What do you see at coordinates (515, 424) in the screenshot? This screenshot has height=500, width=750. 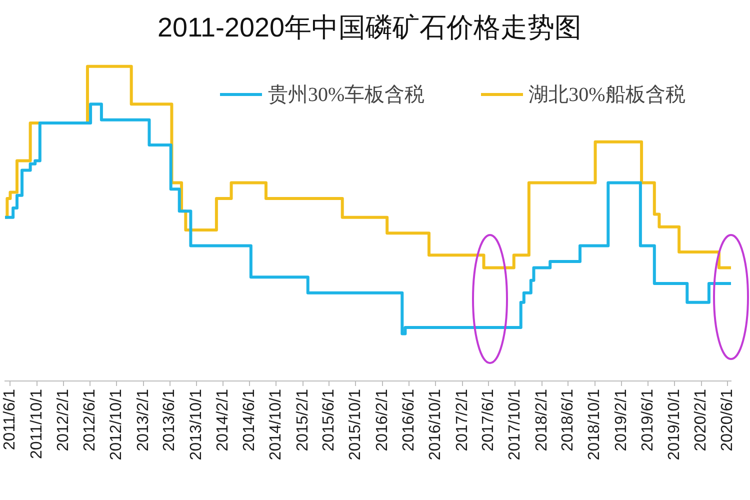 I see `x-tick-label: 2017/10/1` at bounding box center [515, 424].